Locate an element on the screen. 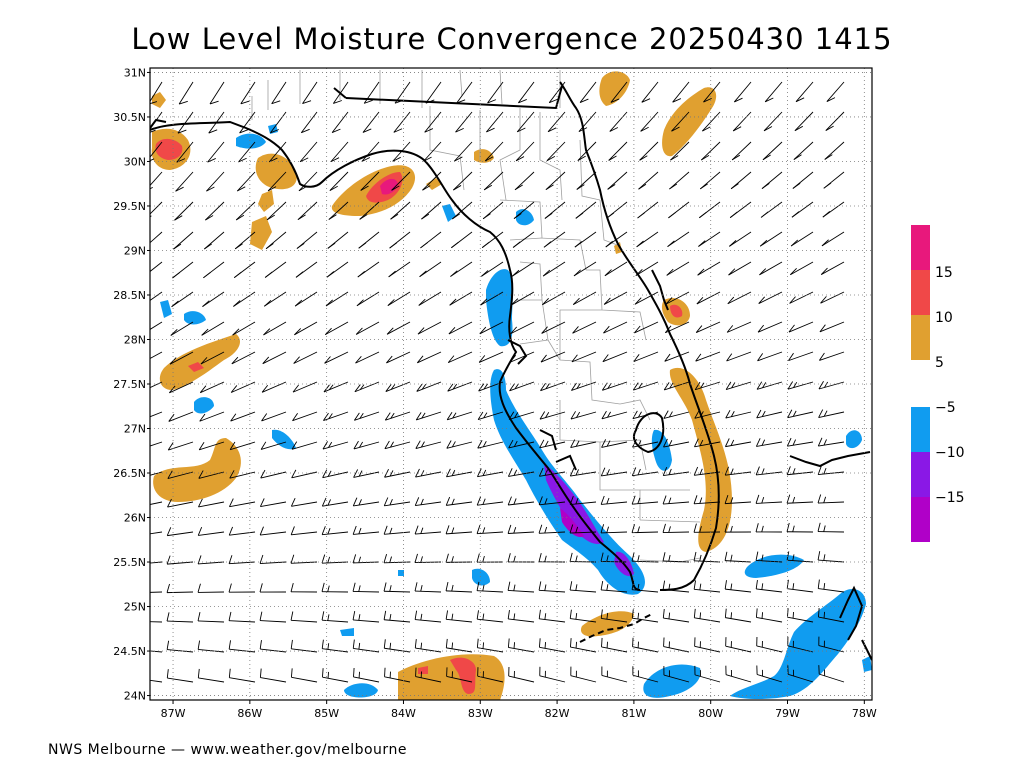  convergence-area is located at coordinates (197, 470).